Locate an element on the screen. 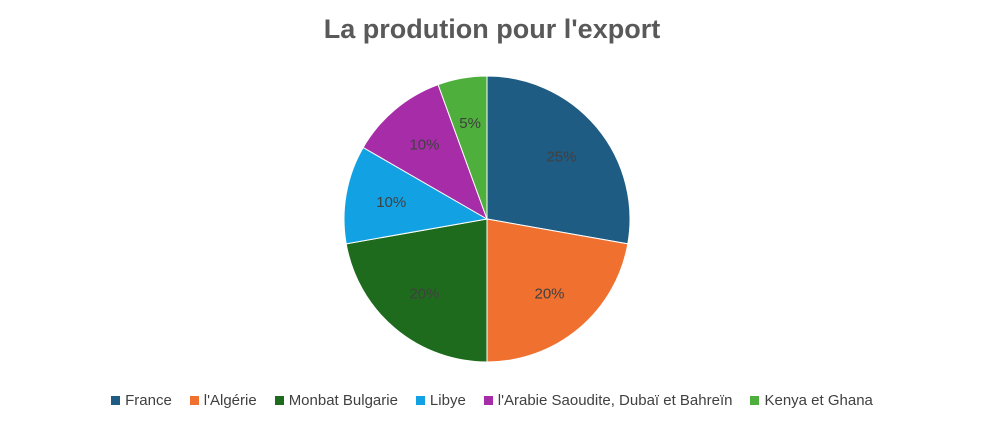 This screenshot has width=984, height=425. legend-item-1: l'Algérie is located at coordinates (223, 400).